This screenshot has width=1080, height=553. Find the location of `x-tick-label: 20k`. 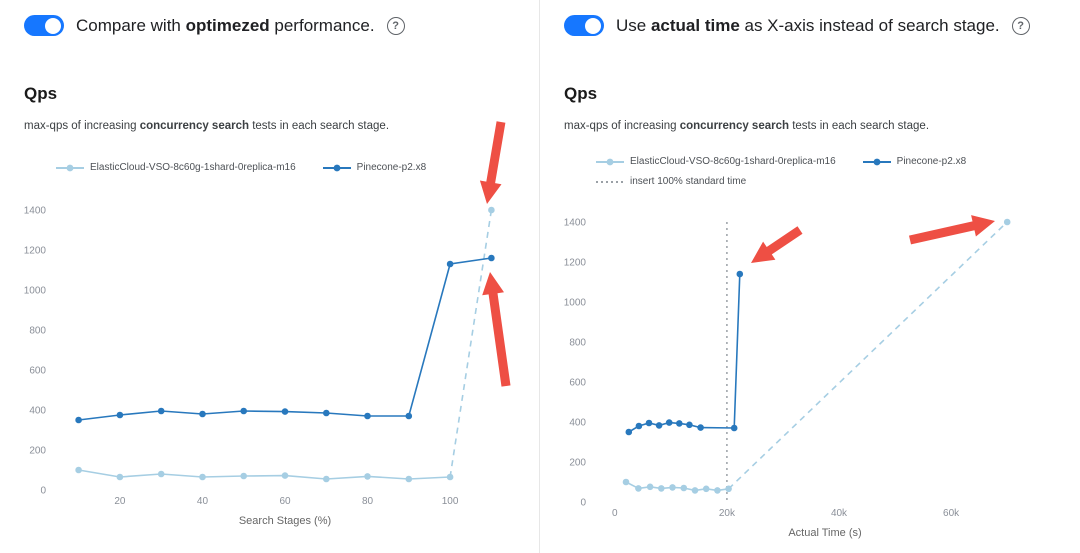

x-tick-label: 20k is located at coordinates (727, 513).